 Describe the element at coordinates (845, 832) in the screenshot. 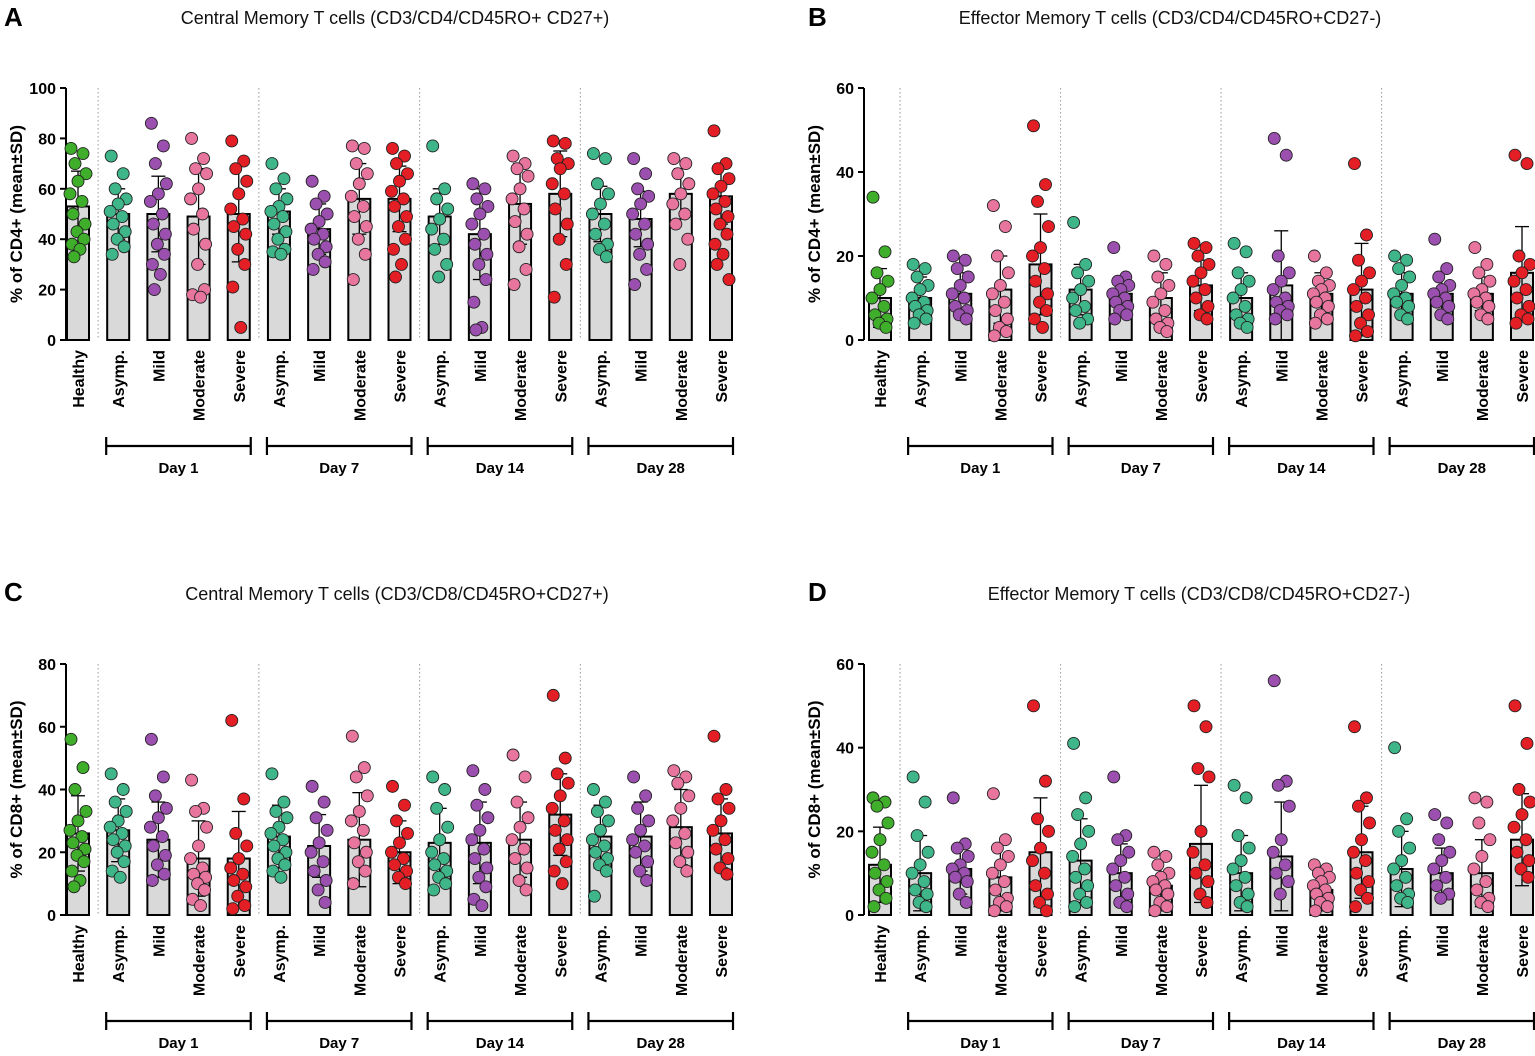

I see `y-tick-label: 20` at that location.